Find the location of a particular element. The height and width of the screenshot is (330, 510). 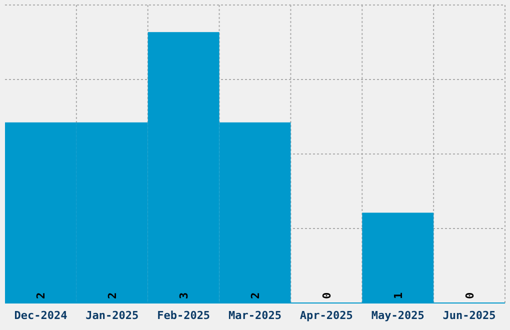

data-label: 1 is located at coordinates (398, 295).